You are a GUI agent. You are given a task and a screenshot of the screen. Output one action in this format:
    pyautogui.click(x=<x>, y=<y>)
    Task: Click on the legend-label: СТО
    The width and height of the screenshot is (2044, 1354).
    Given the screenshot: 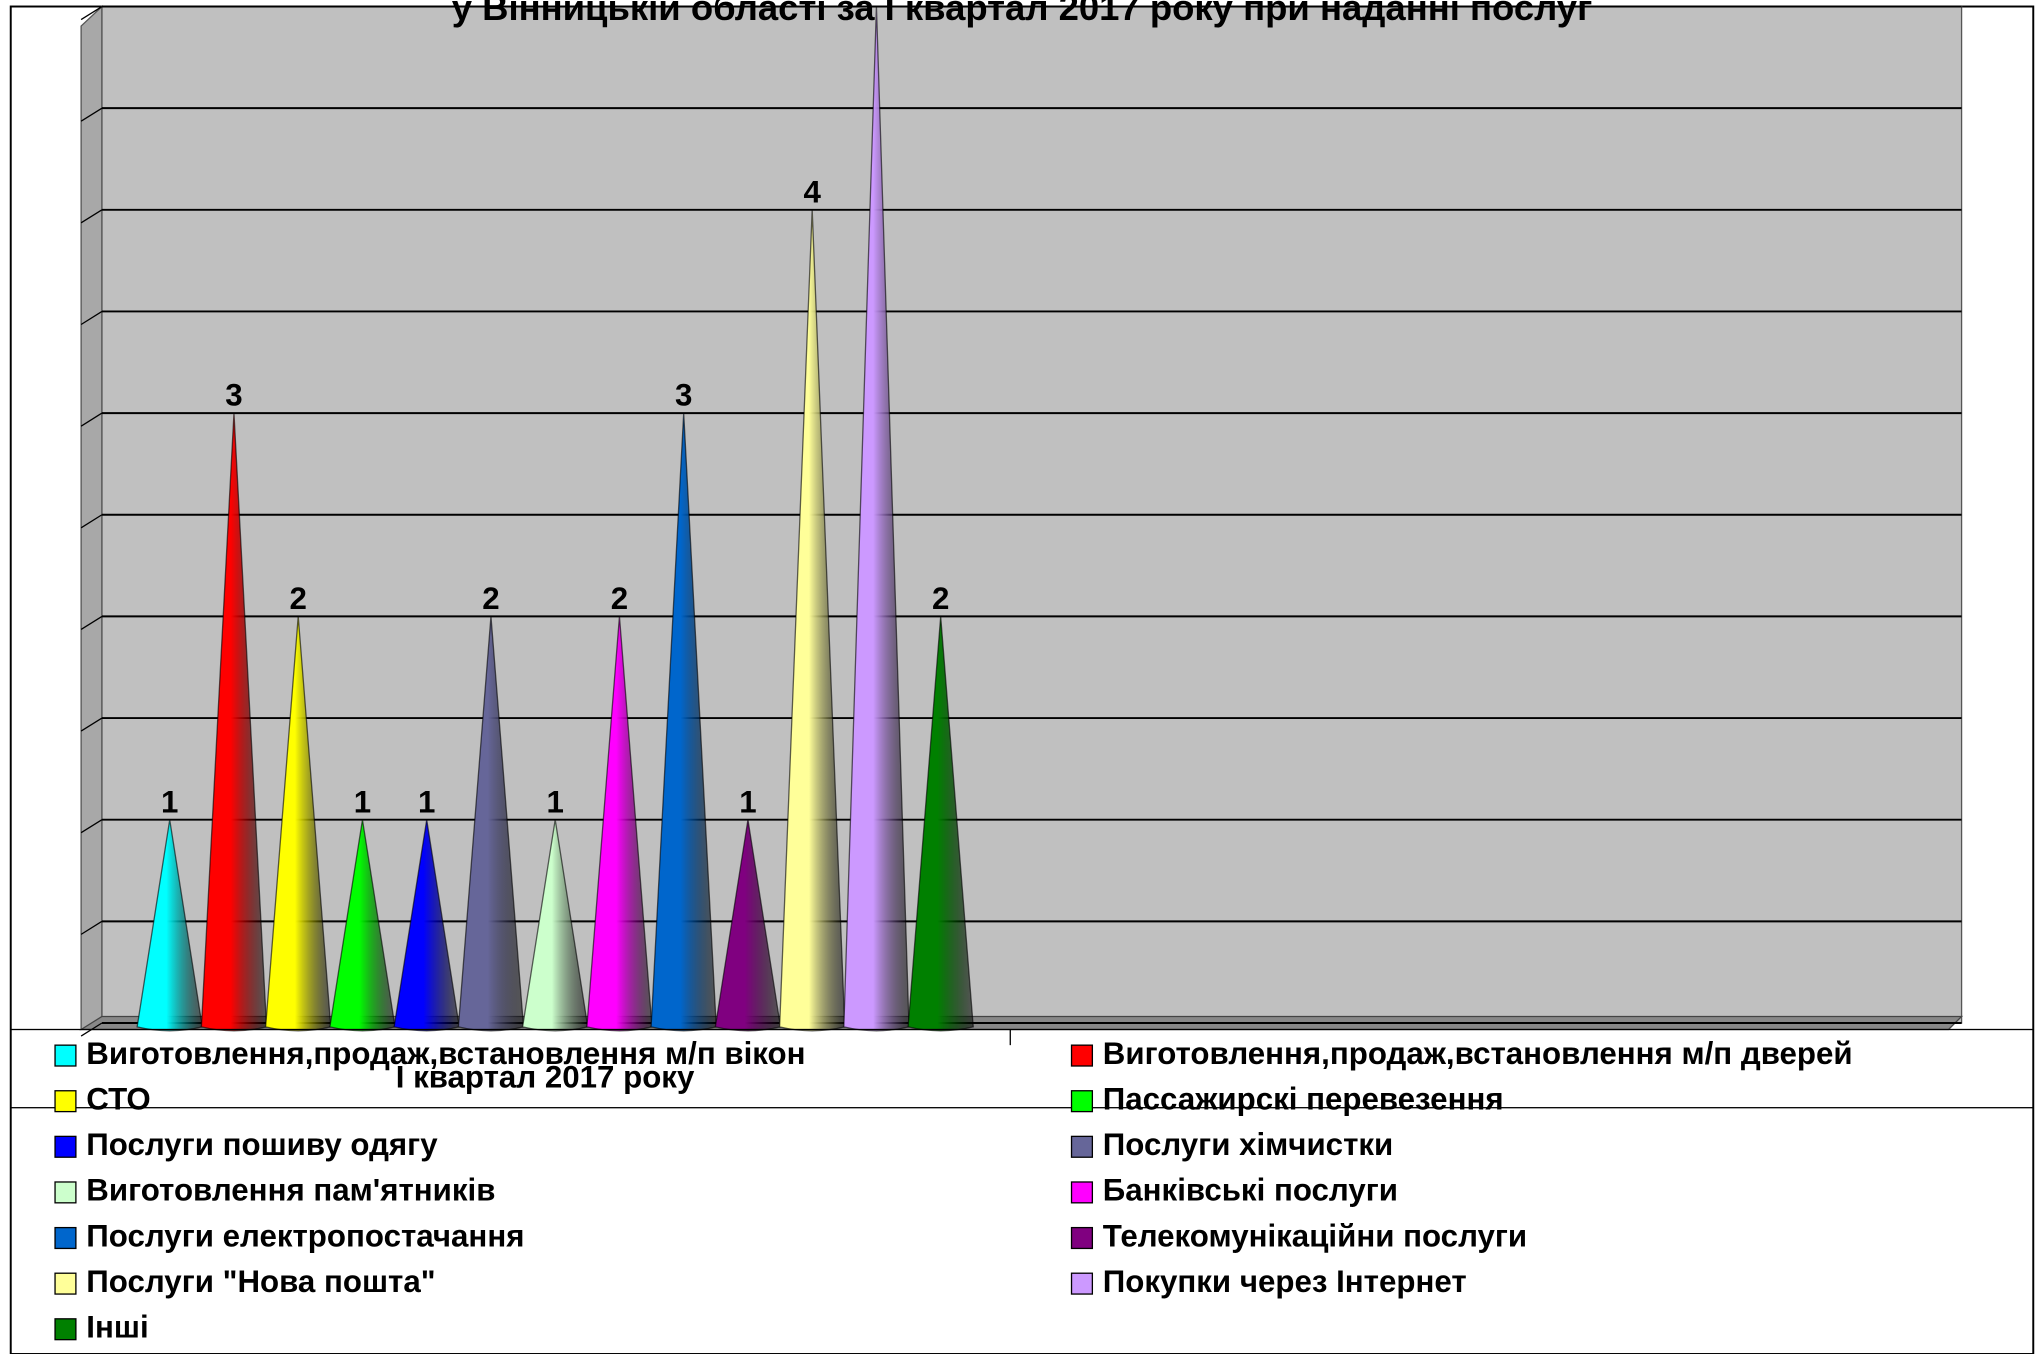 What is the action you would take?
    pyautogui.click(x=118, y=1098)
    